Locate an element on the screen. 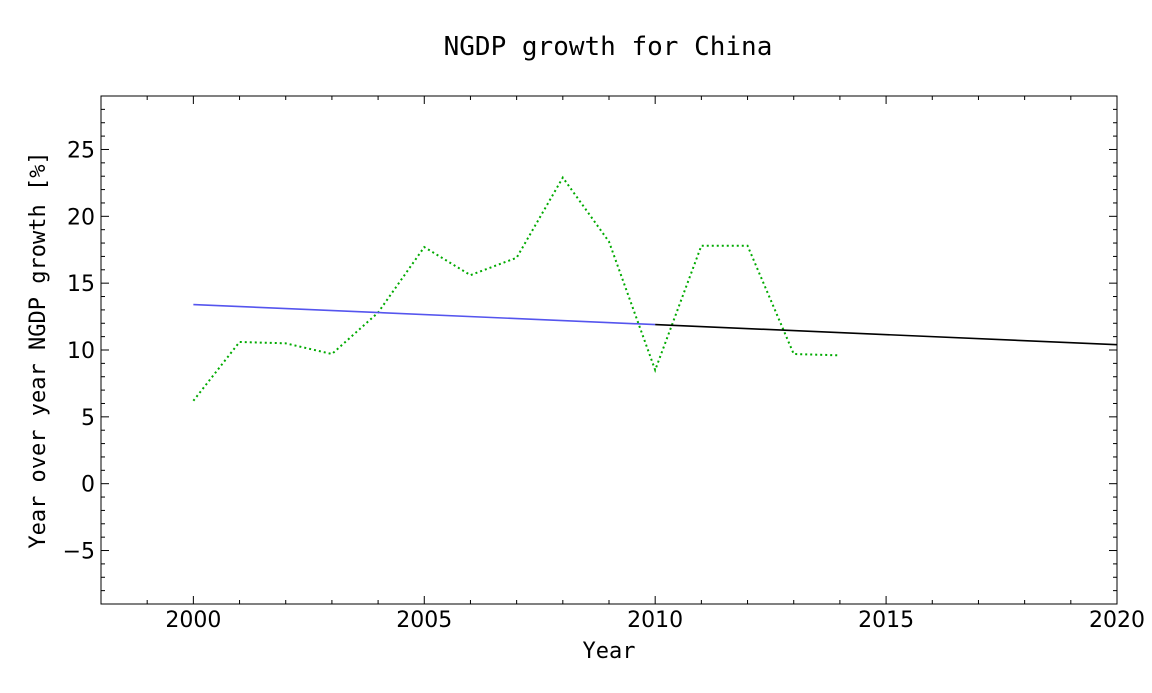 The height and width of the screenshot is (693, 1152). y-tick-label: −5 is located at coordinates (79, 552).